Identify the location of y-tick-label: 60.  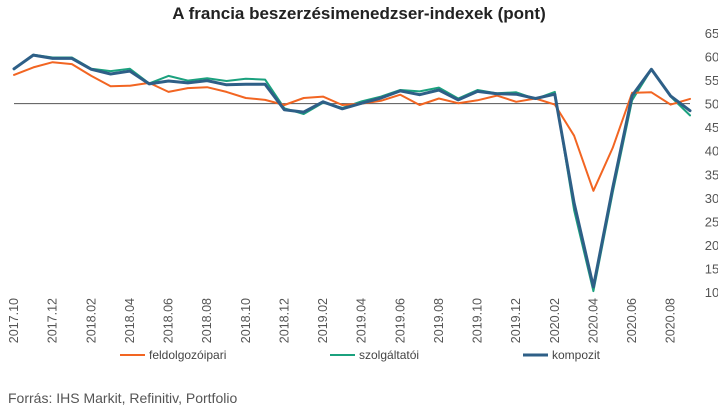
(711, 57).